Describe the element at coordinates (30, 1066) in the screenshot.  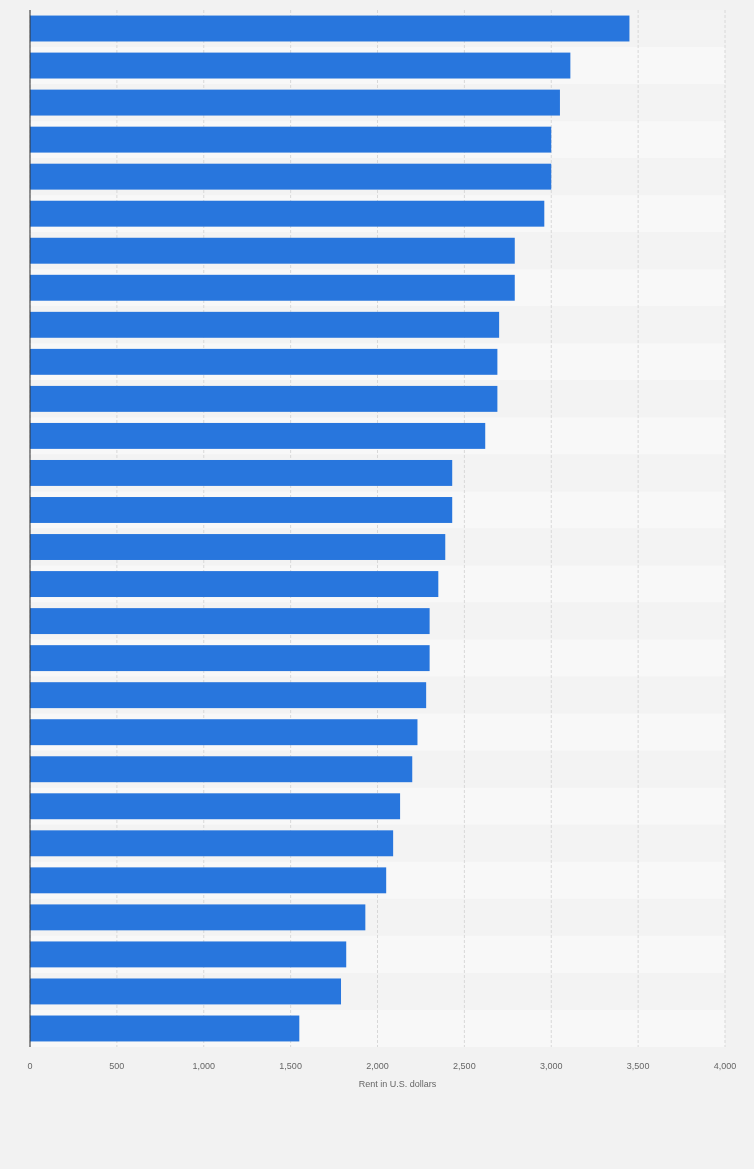
I see `x-tick-label: 0` at that location.